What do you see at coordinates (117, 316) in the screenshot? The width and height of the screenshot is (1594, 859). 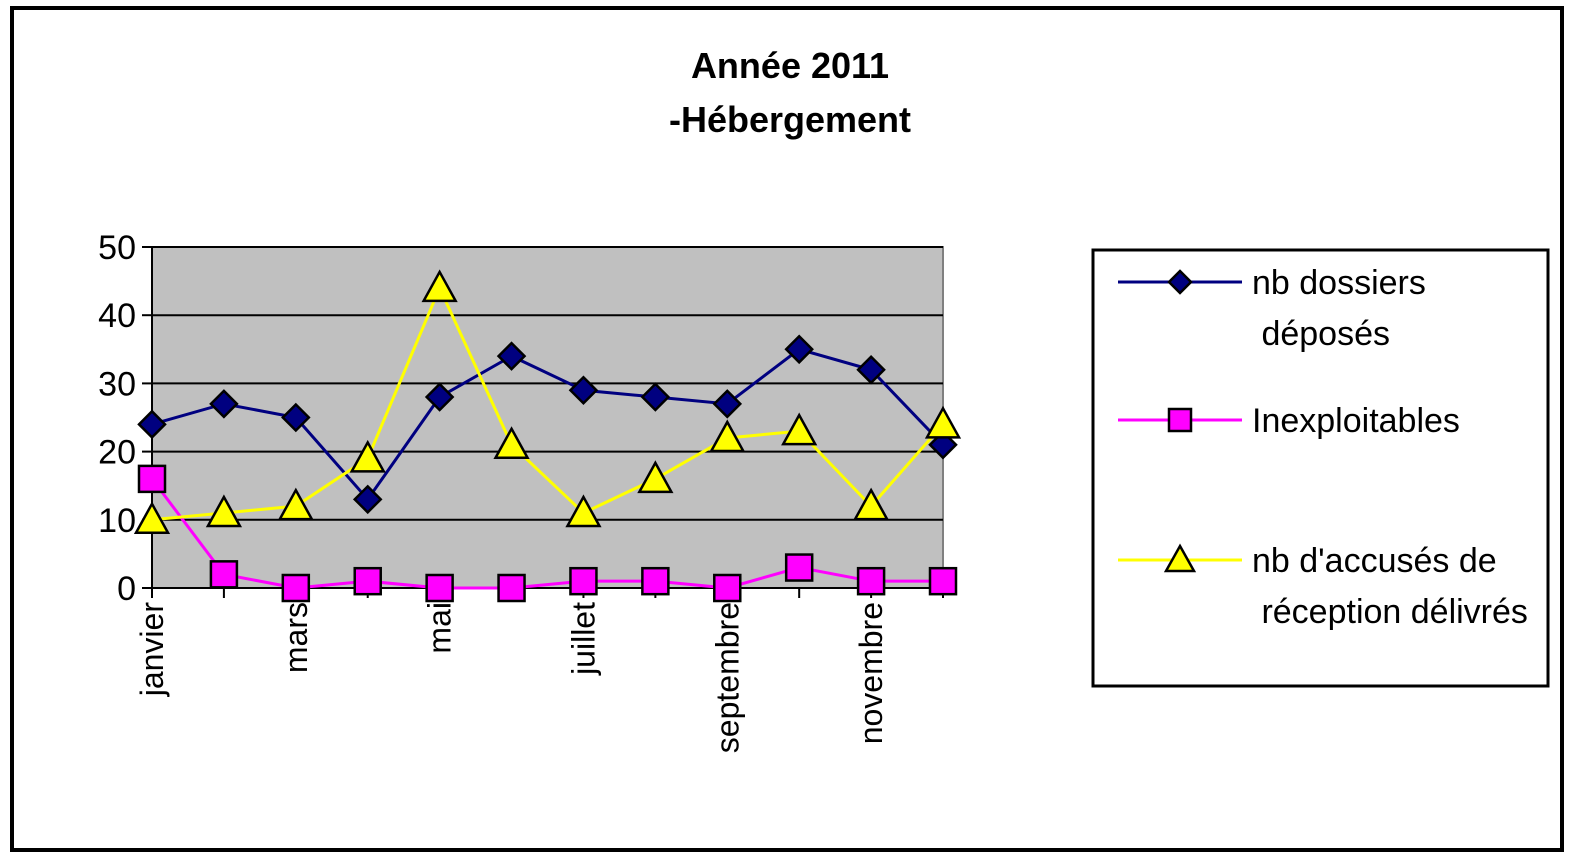 I see `y-tick-label: 40` at bounding box center [117, 316].